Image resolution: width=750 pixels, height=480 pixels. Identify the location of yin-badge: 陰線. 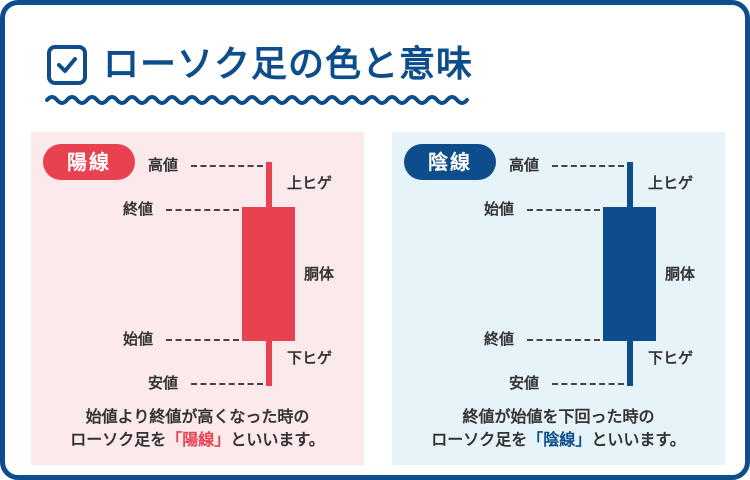
(450, 162).